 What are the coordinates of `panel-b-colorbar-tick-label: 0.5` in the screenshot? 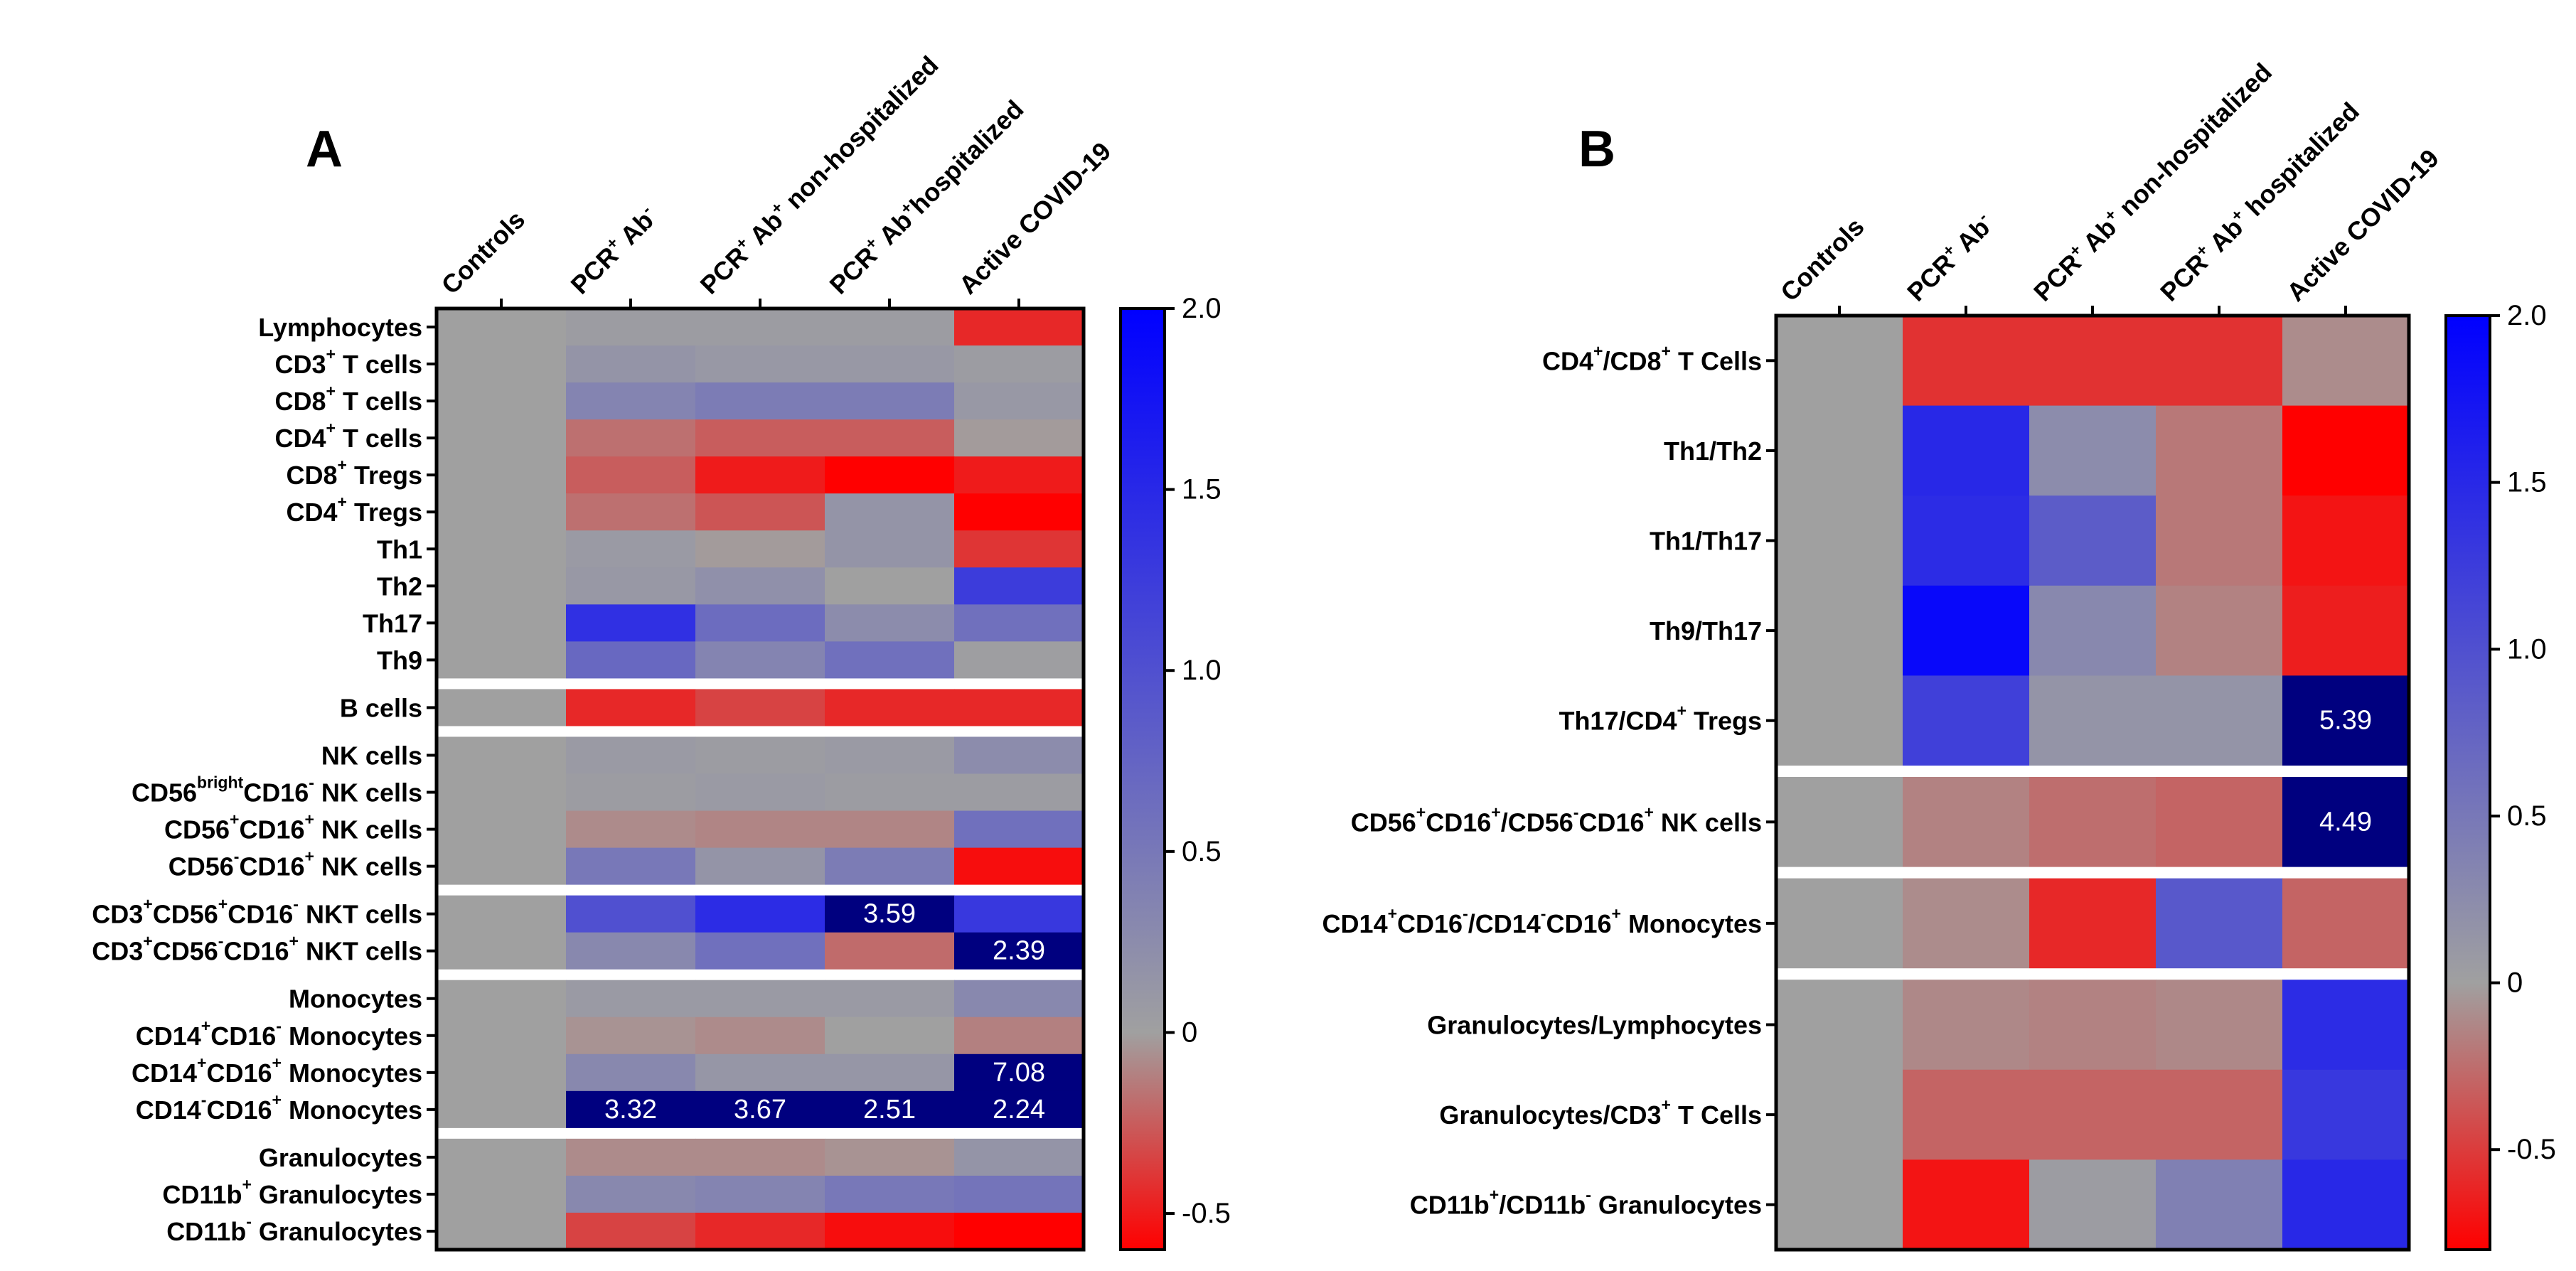 It's located at (2527, 816).